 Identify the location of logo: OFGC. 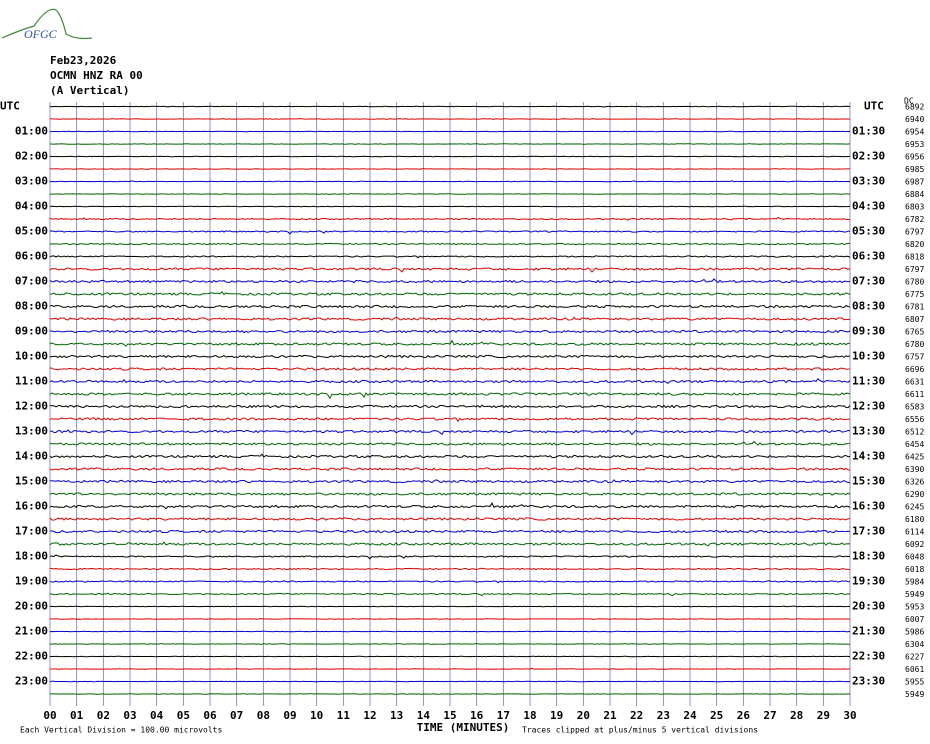
(47, 24).